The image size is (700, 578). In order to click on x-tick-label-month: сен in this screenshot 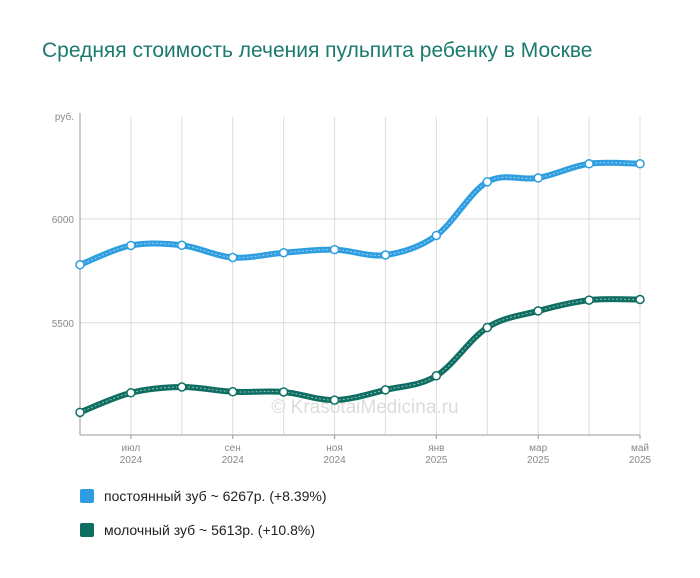, I will do `click(233, 448)`.